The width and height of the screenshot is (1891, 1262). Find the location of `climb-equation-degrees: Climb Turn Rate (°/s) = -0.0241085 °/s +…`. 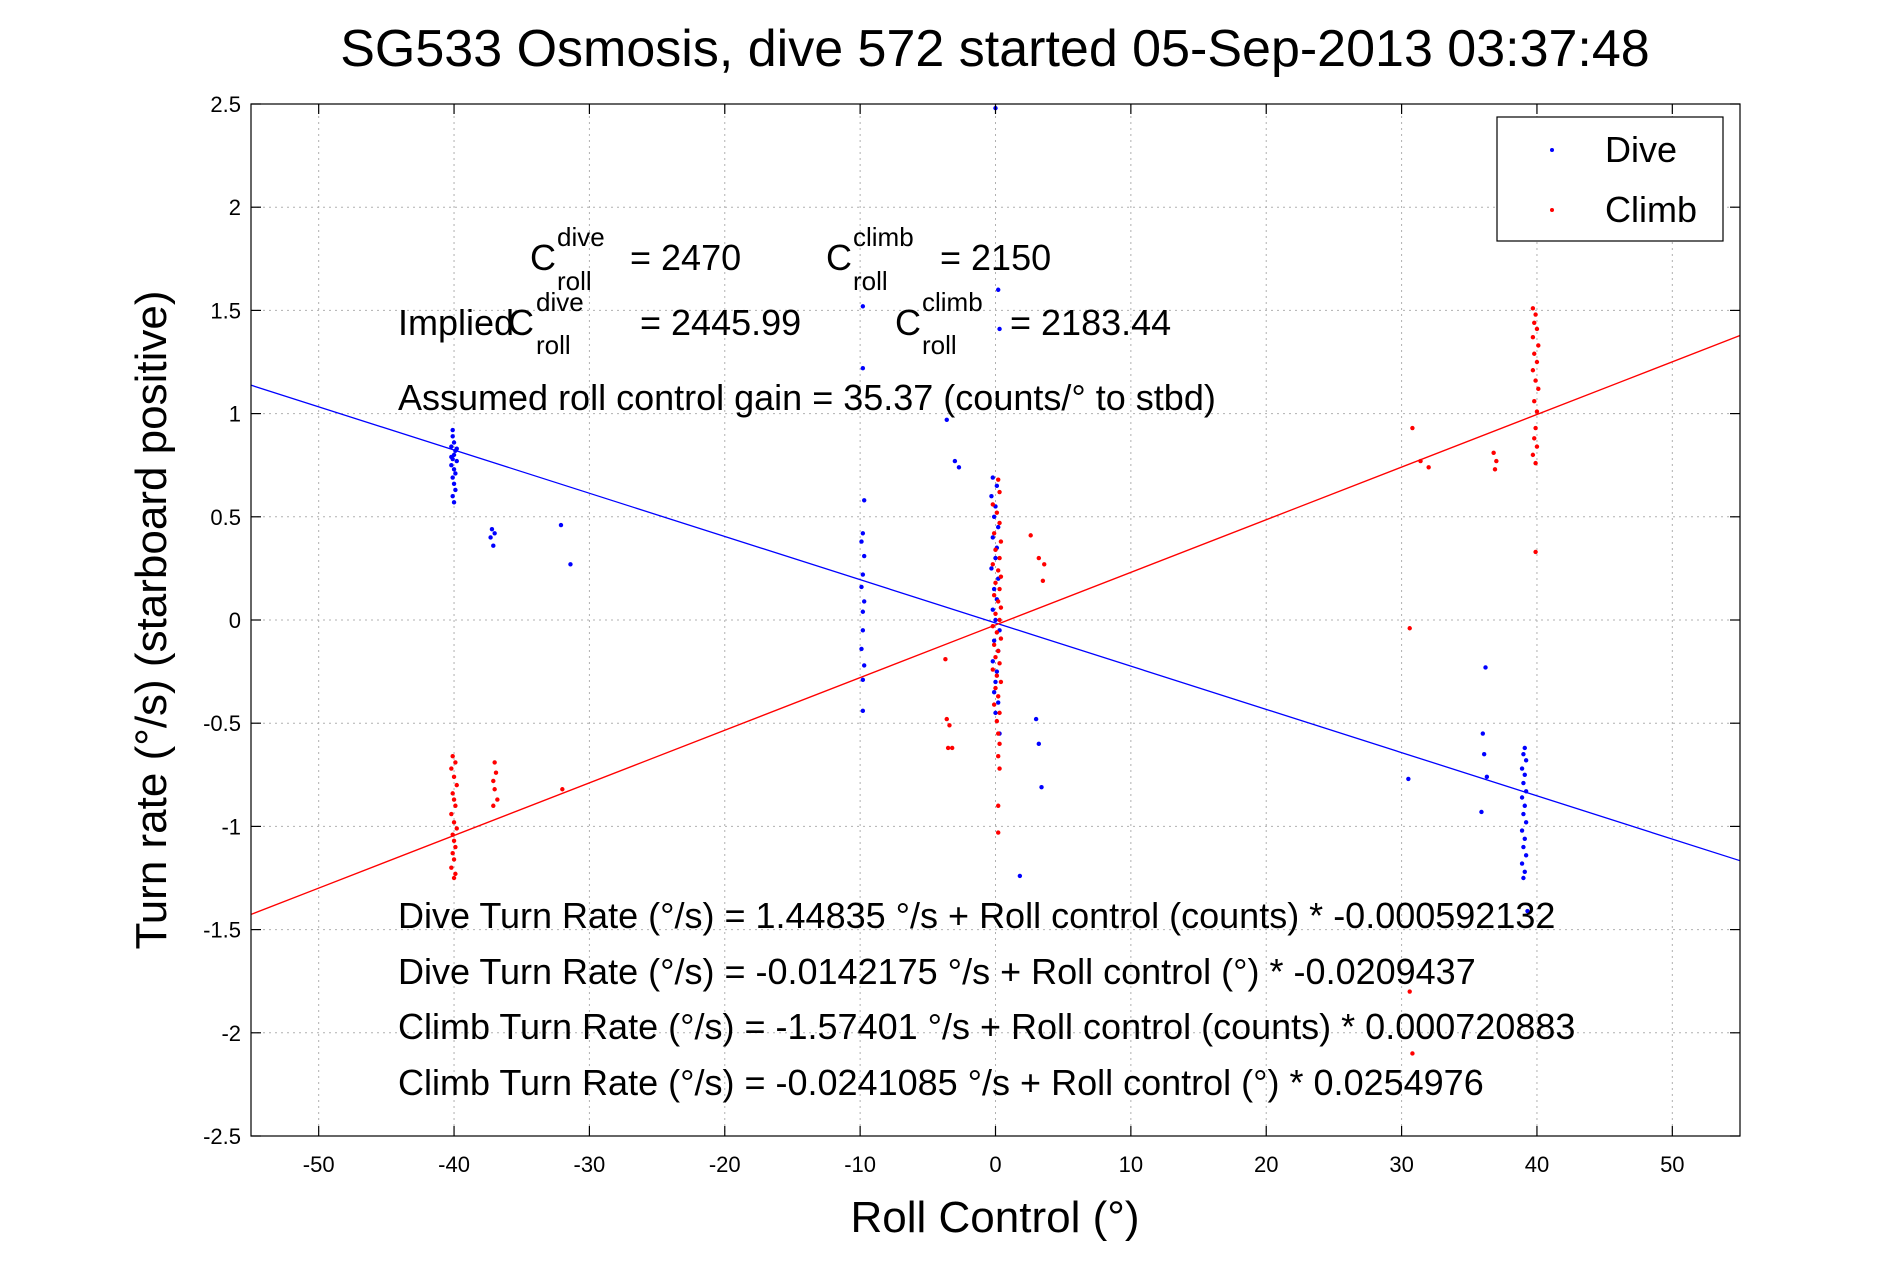

climb-equation-degrees: Climb Turn Rate (°/s) = -0.0241085 °/s +… is located at coordinates (941, 1082).